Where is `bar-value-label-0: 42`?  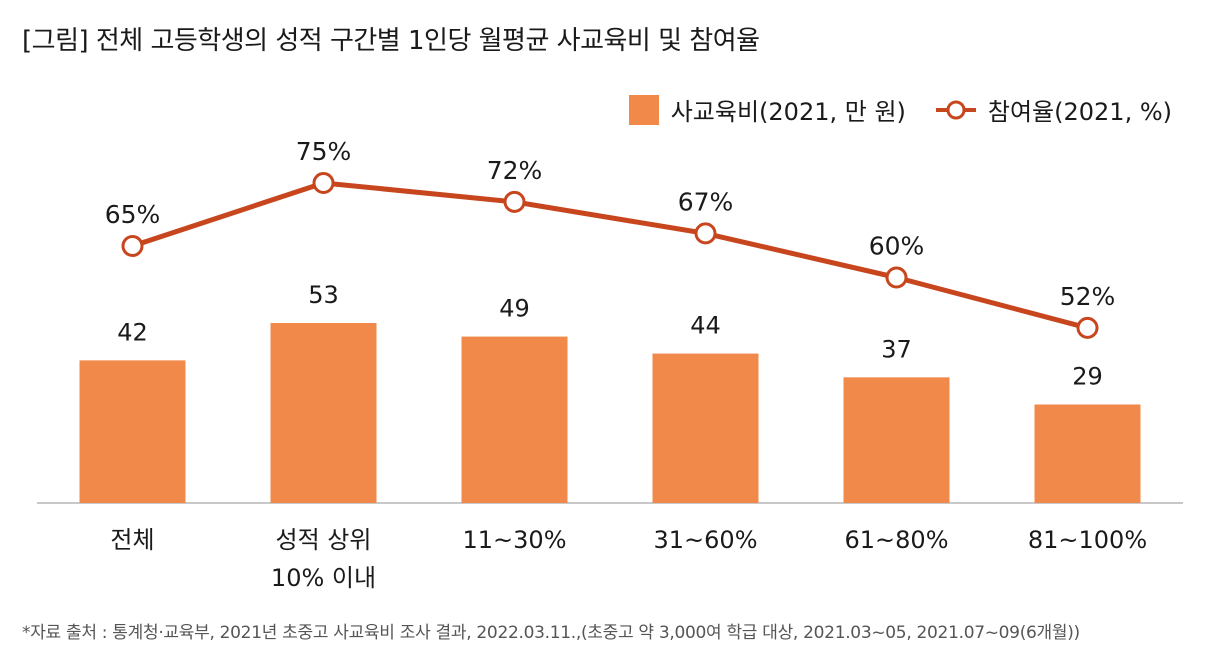
bar-value-label-0: 42 is located at coordinates (132, 332).